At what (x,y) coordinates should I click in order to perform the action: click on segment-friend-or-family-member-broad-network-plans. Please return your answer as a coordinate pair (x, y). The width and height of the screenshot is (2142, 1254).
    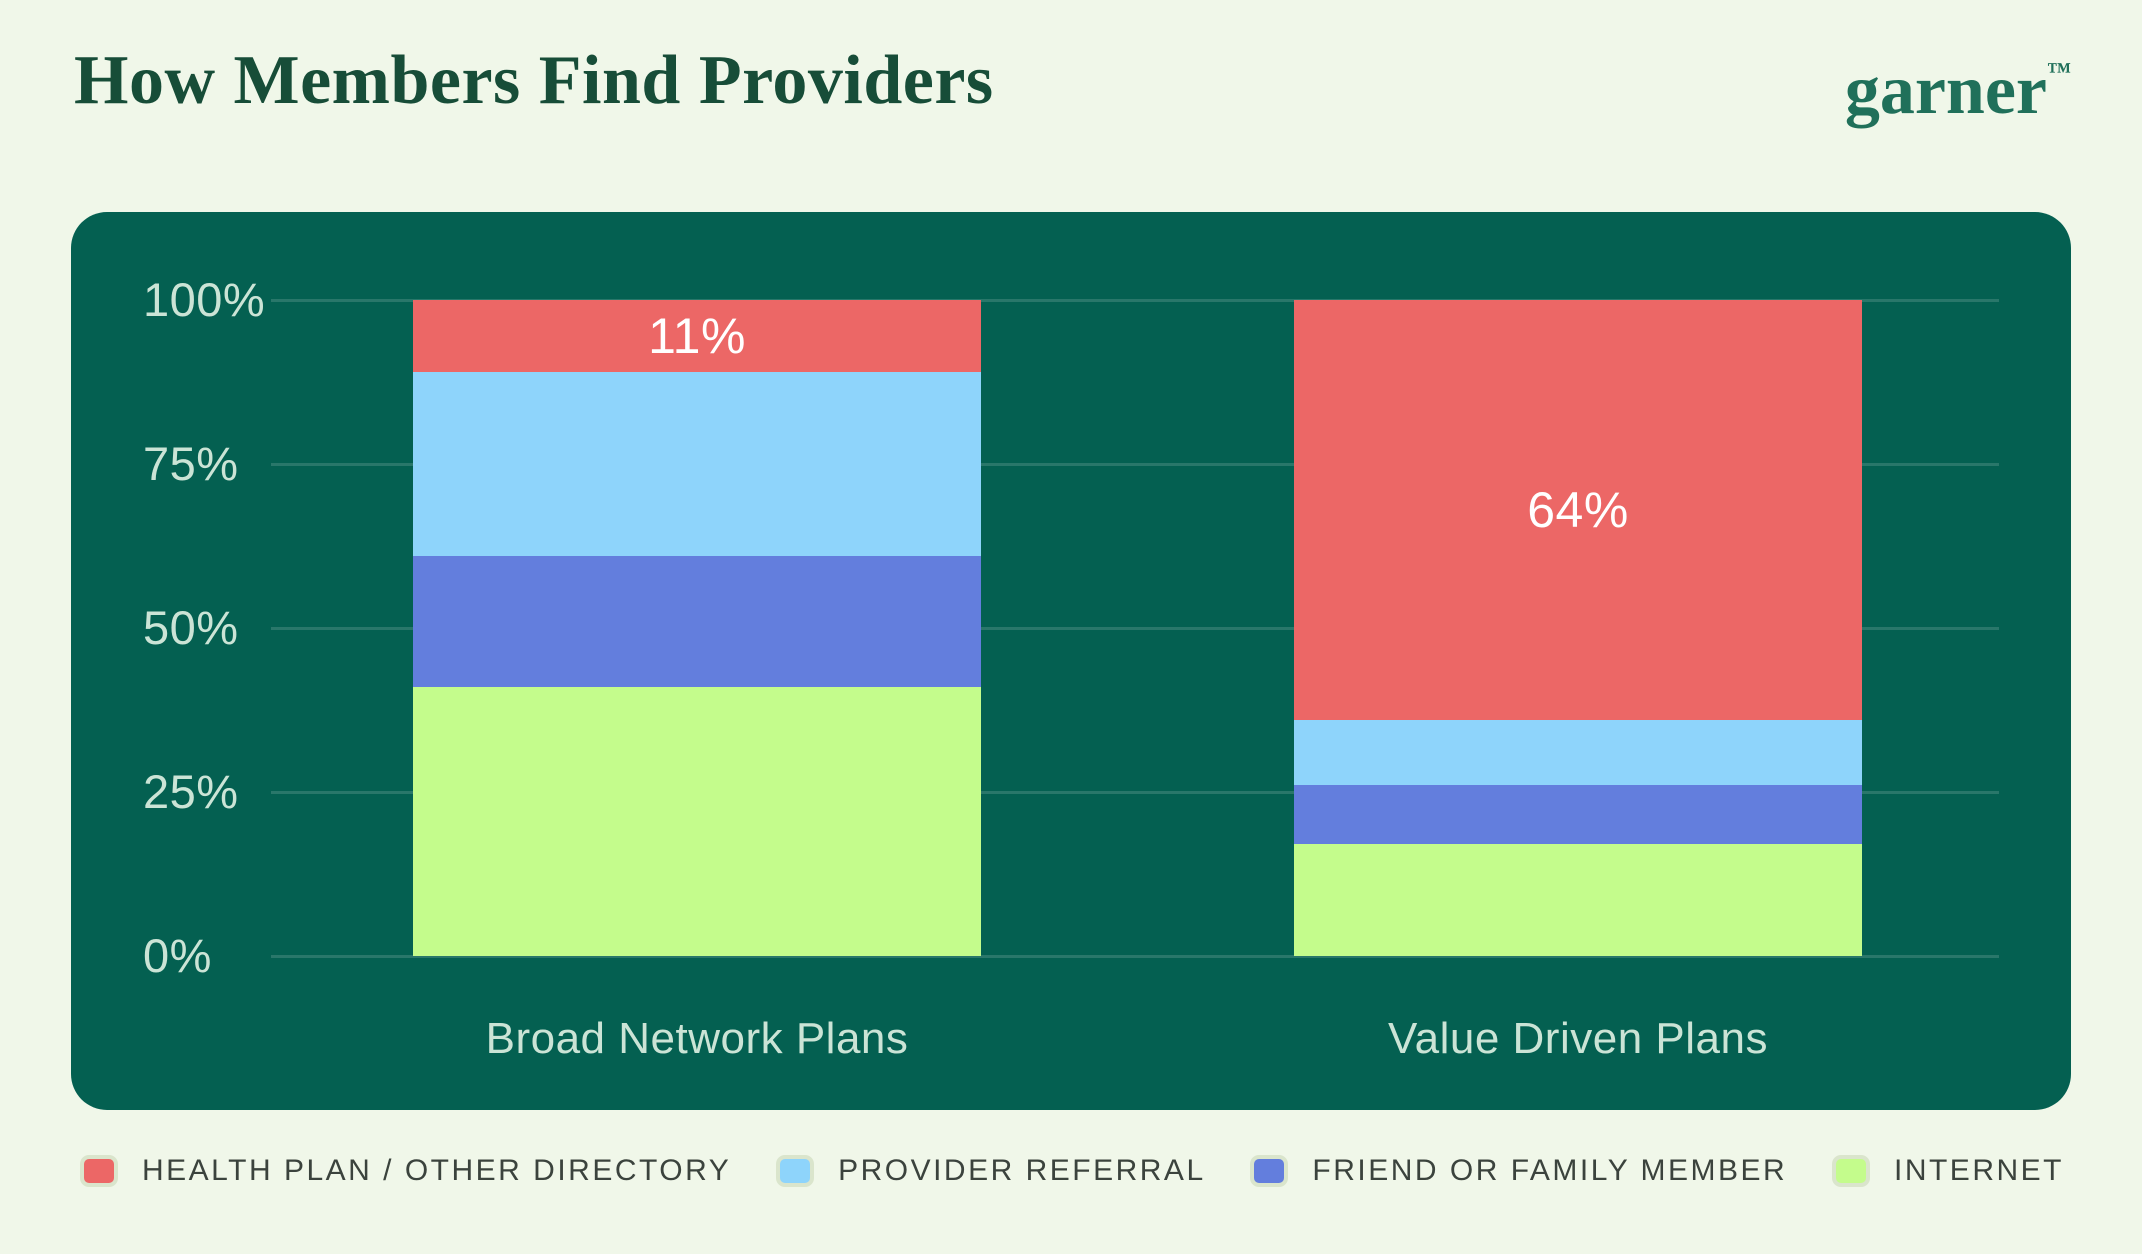
    Looking at the image, I should click on (697, 621).